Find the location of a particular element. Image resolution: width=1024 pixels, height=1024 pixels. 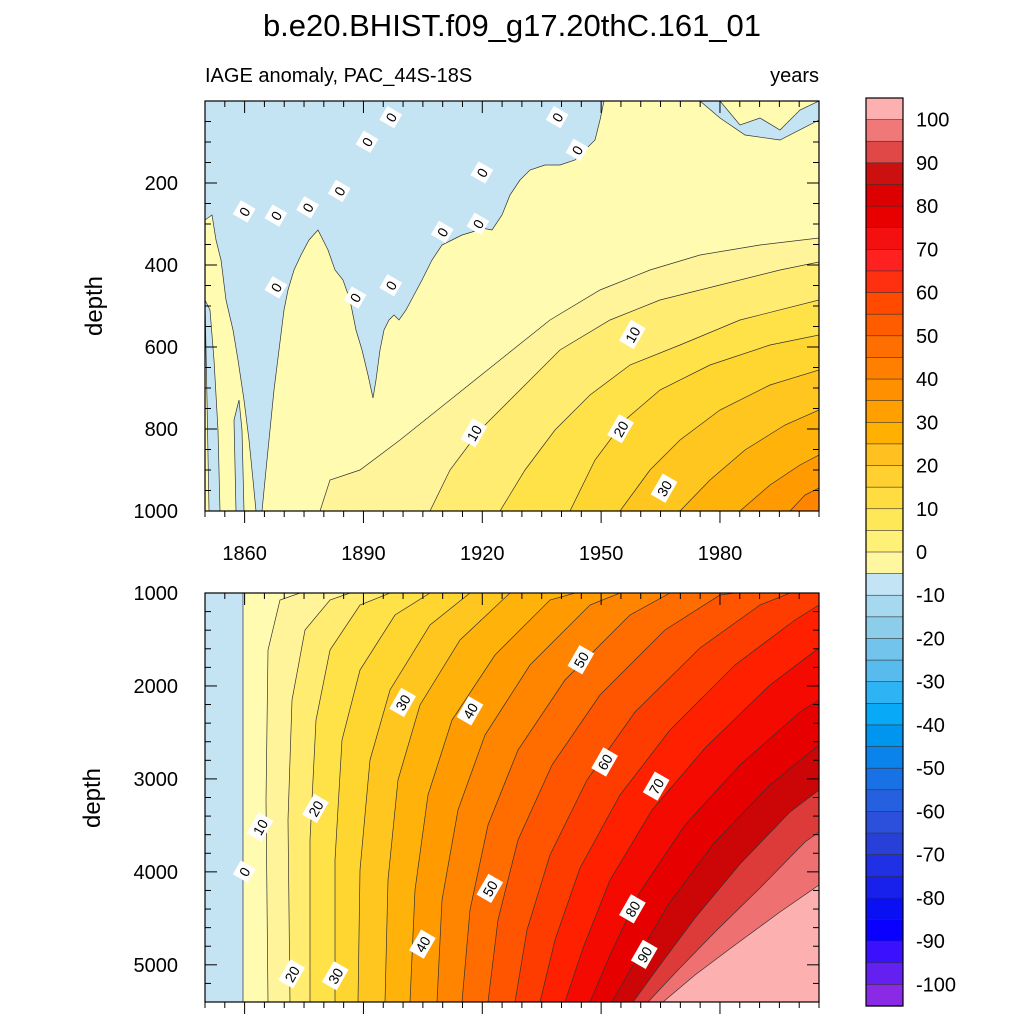

colorbar-label: -60 is located at coordinates (930, 812).